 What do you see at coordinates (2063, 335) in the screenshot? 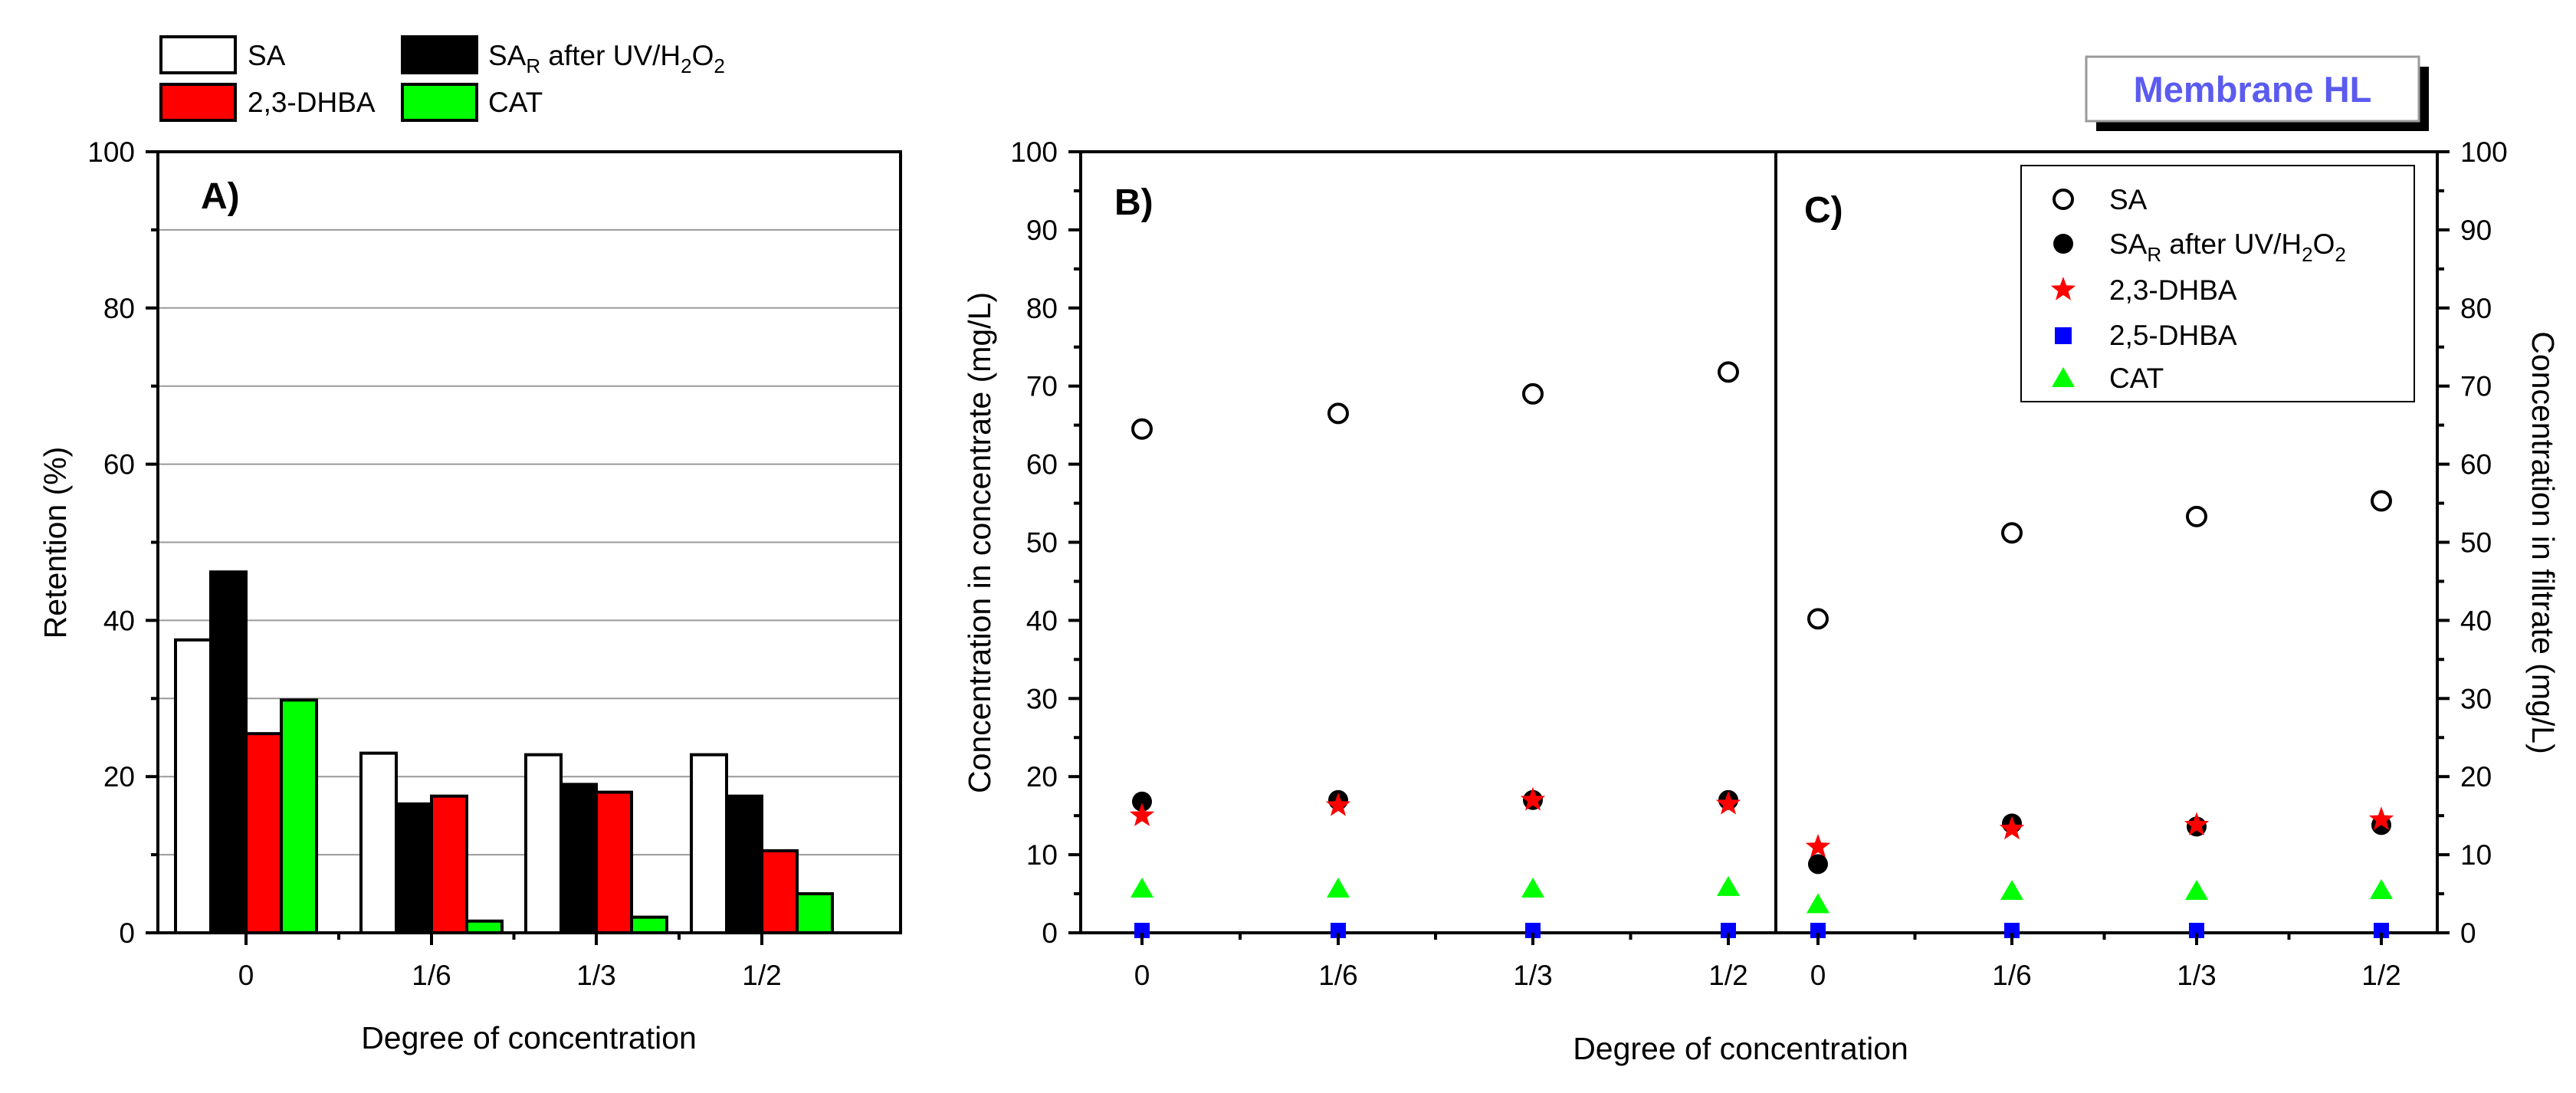
I see `legend-c-marker-dhba25` at bounding box center [2063, 335].